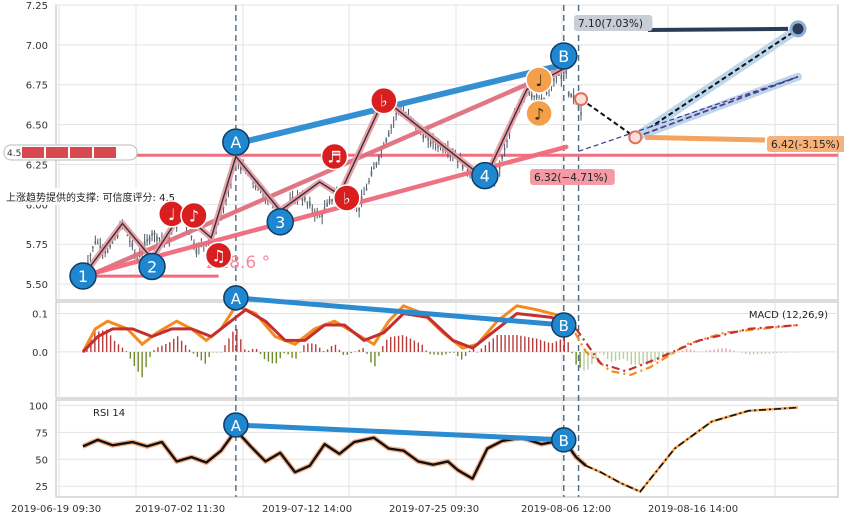  What do you see at coordinates (384, 100) in the screenshot?
I see `note-marker: ♭` at bounding box center [384, 100].